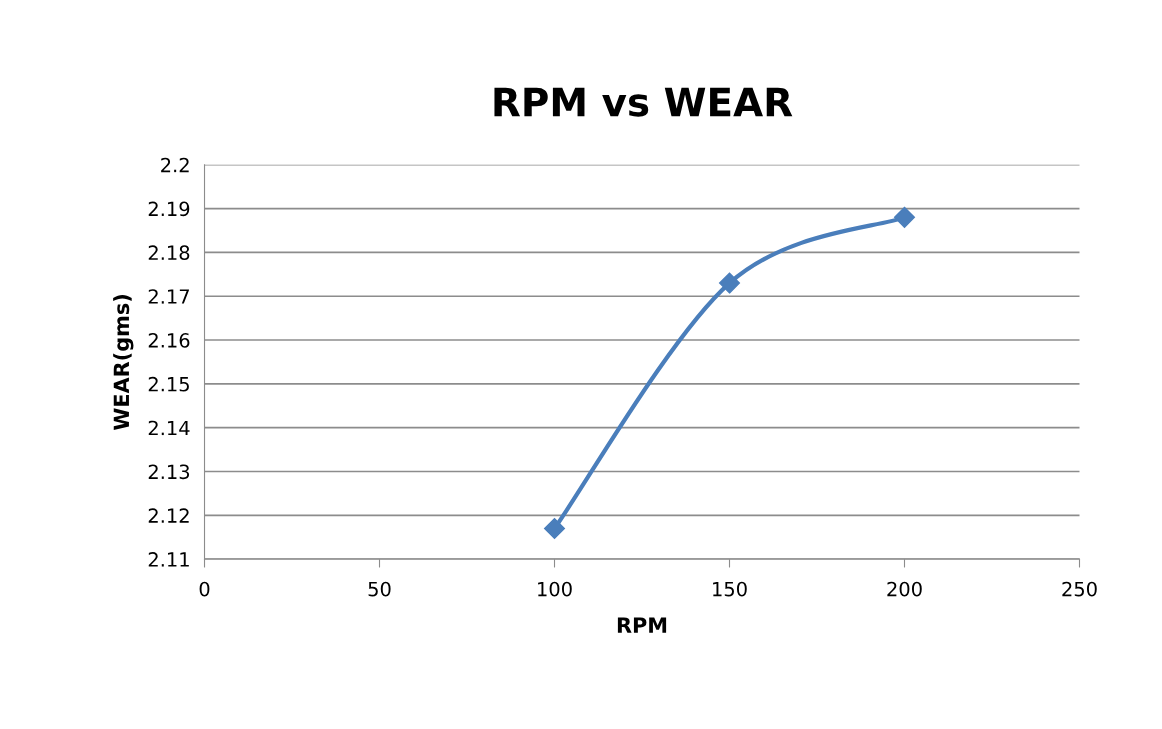  I want to click on y-tick-label: 2.14, so click(169, 428).